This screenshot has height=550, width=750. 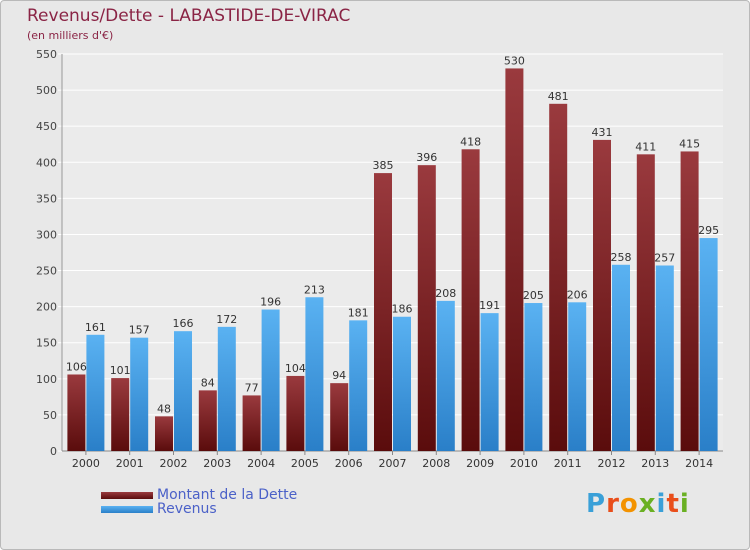 What do you see at coordinates (120, 370) in the screenshot?
I see `value-label-dette: 101` at bounding box center [120, 370].